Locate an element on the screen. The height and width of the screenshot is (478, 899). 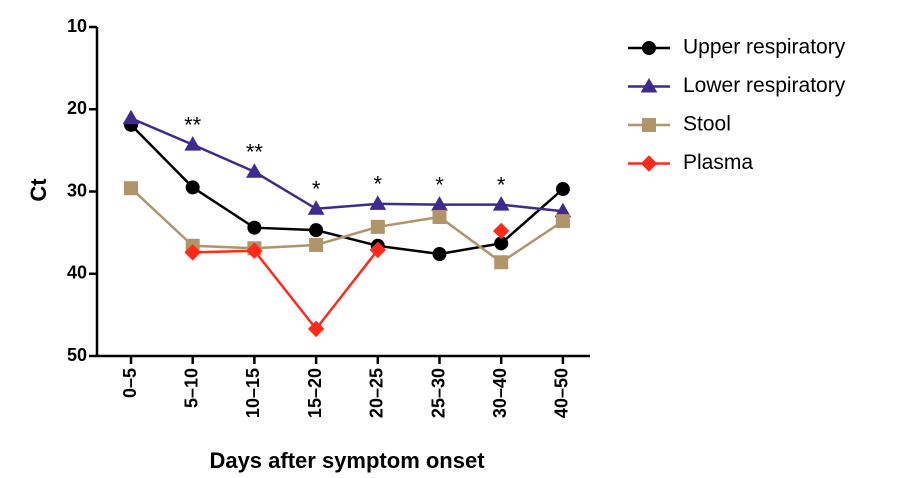
x-tick-label: 25–30 is located at coordinates (438, 393).